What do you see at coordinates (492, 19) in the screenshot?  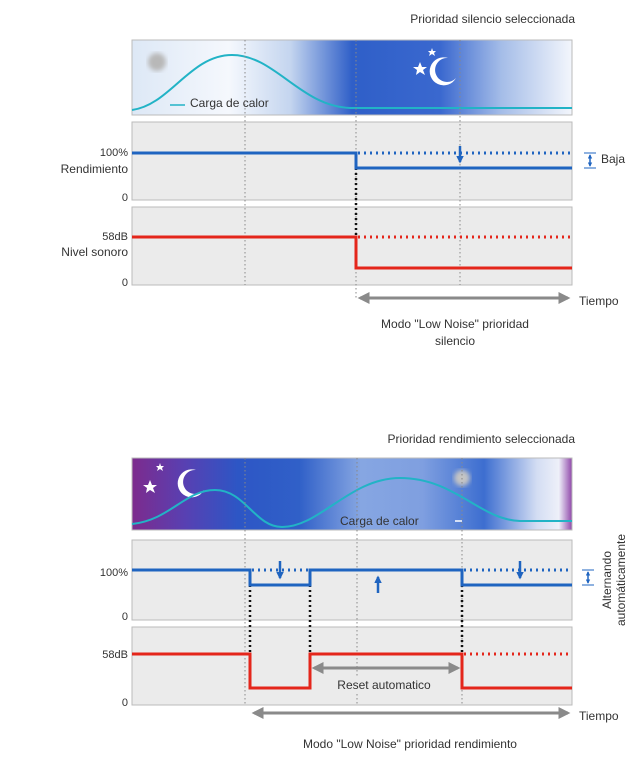 I see `title: Prioridad silencio seleccionada` at bounding box center [492, 19].